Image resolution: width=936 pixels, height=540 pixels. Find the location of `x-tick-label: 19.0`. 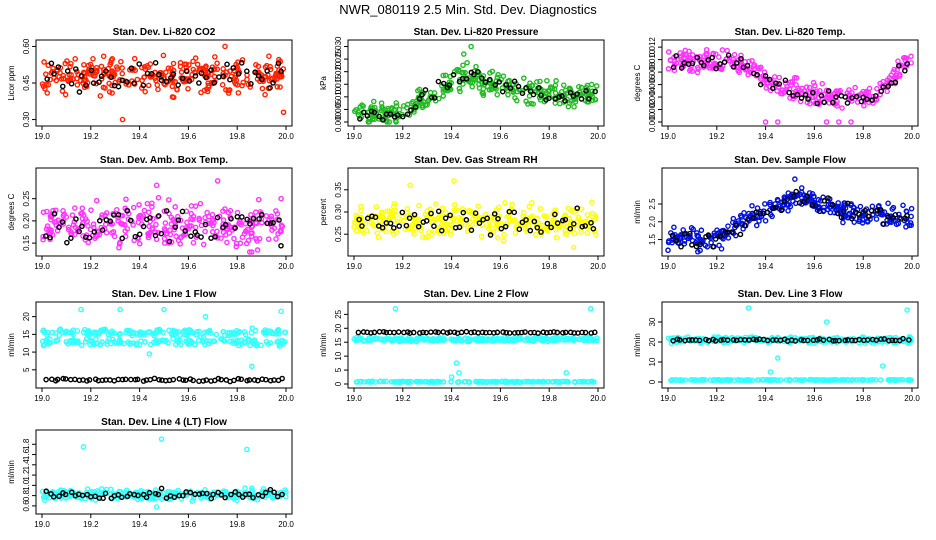

x-tick-label: 19.0 is located at coordinates (668, 266).